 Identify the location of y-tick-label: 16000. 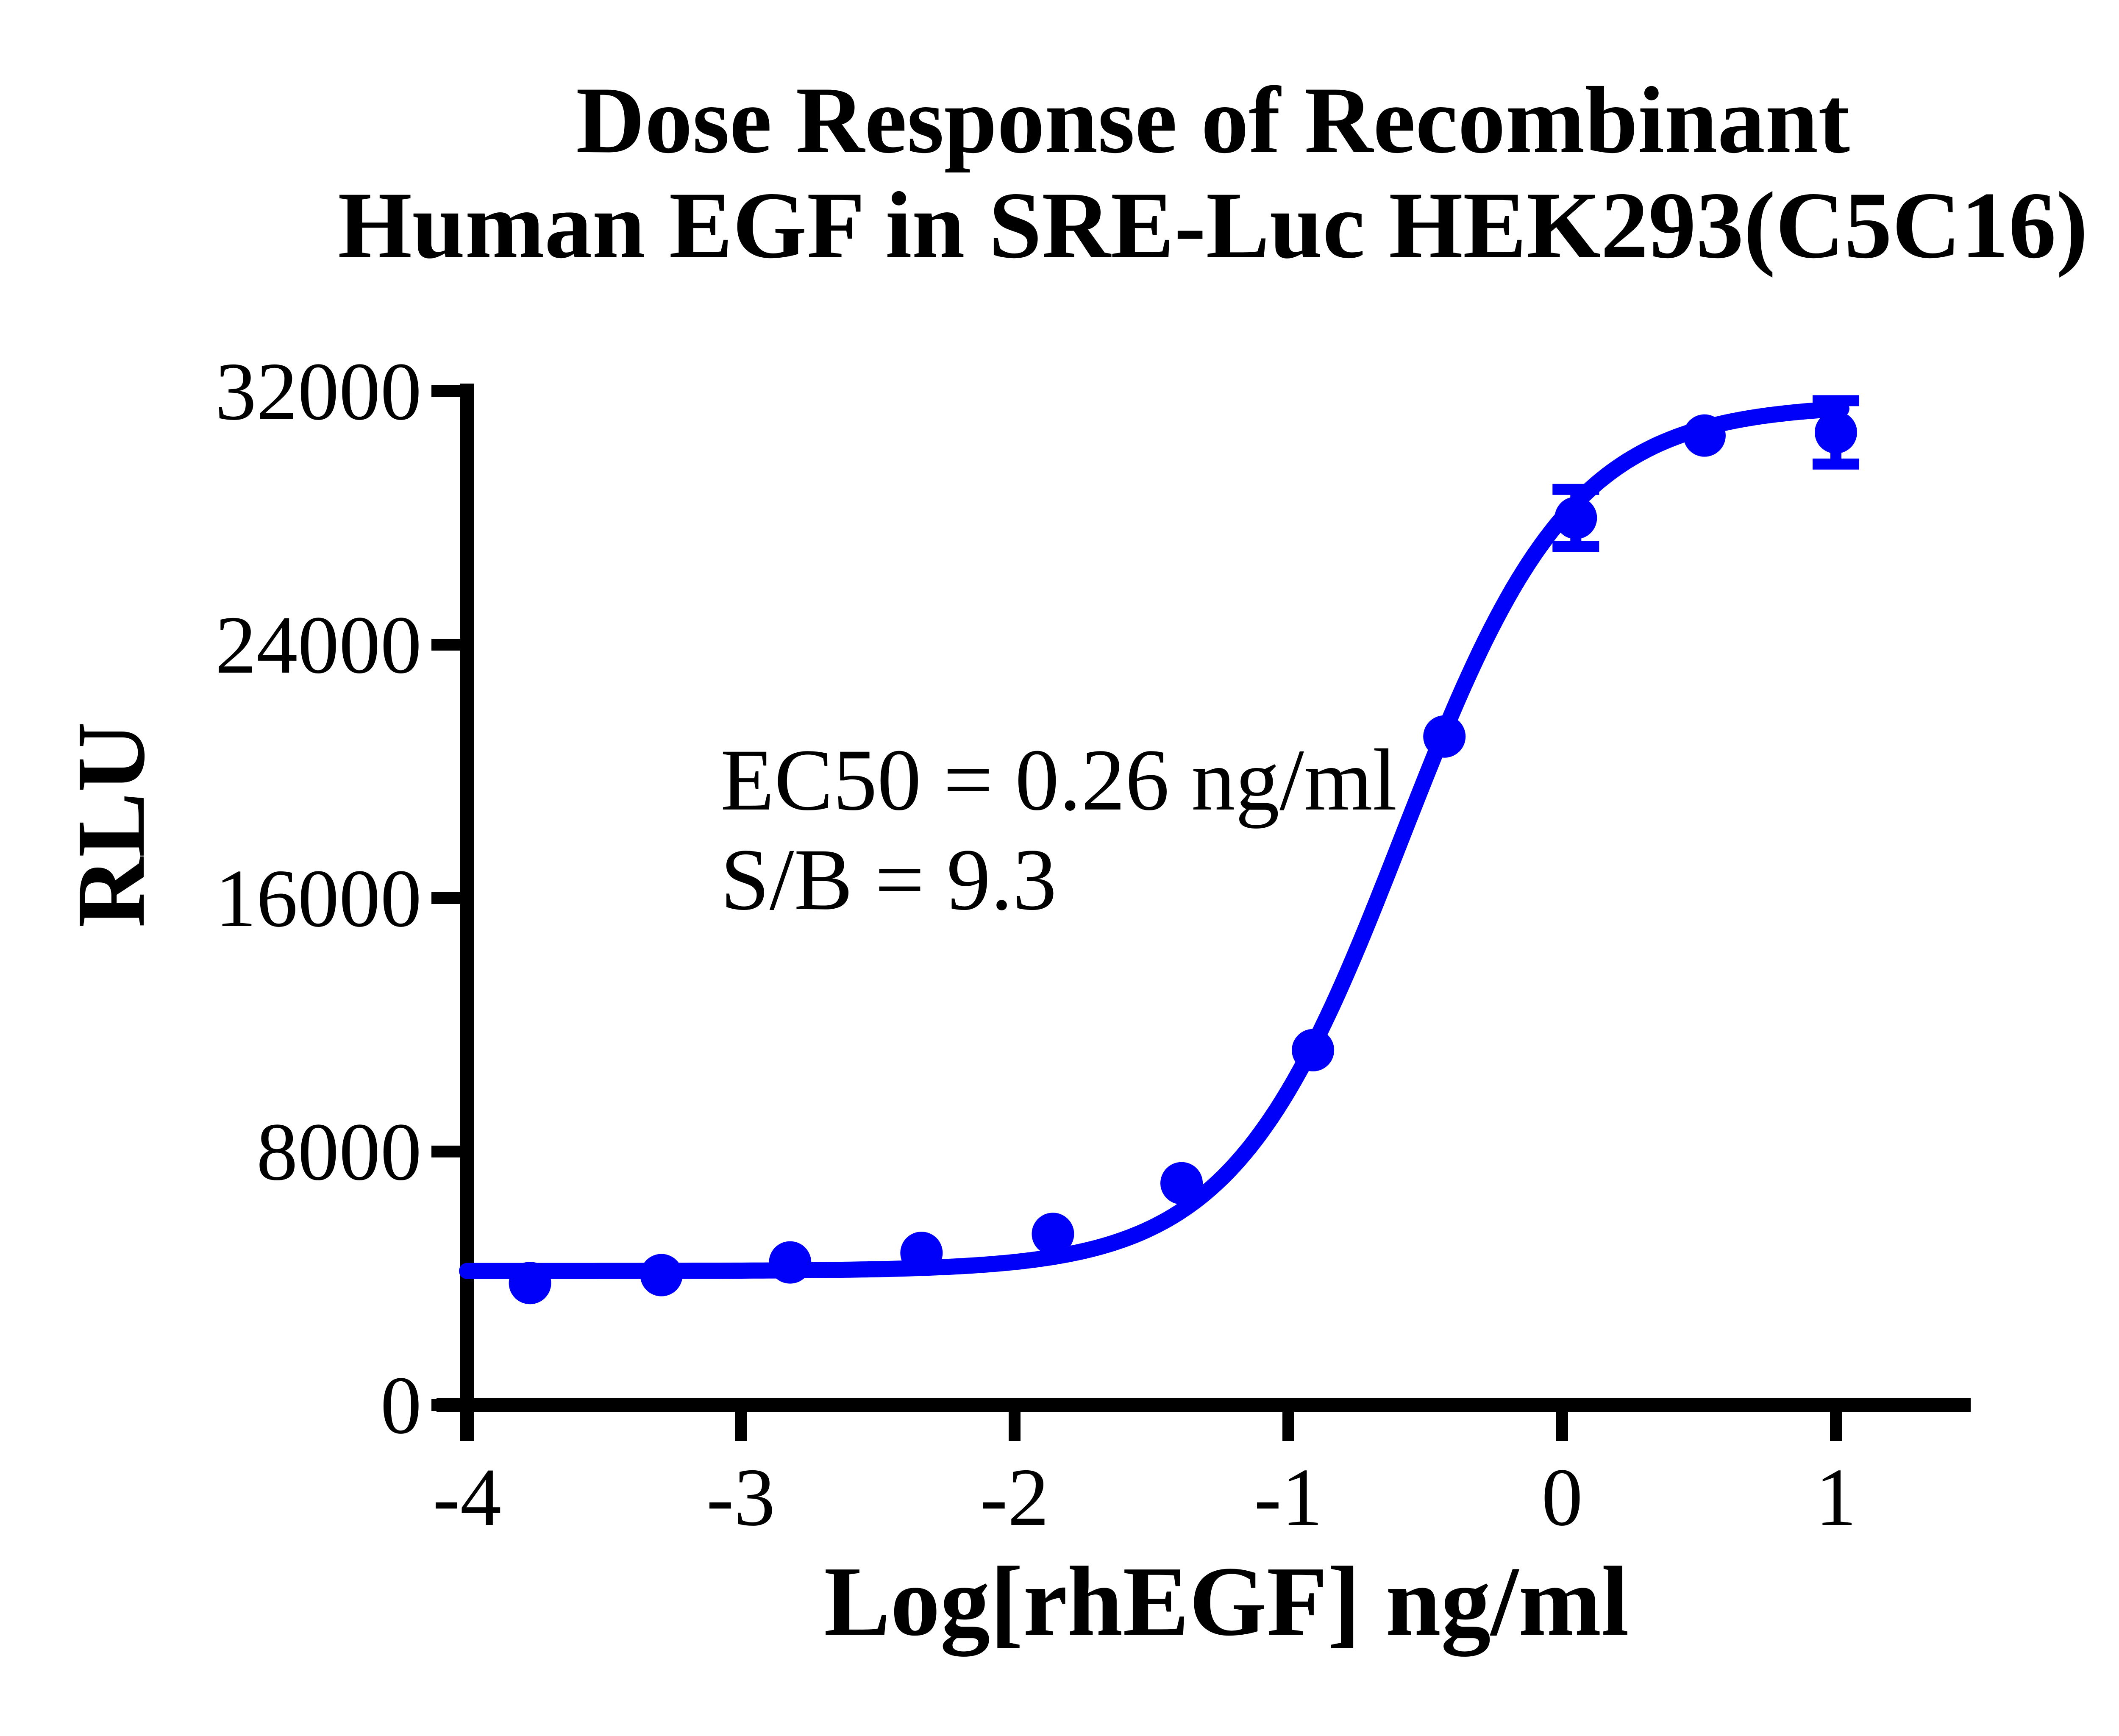
(319, 898).